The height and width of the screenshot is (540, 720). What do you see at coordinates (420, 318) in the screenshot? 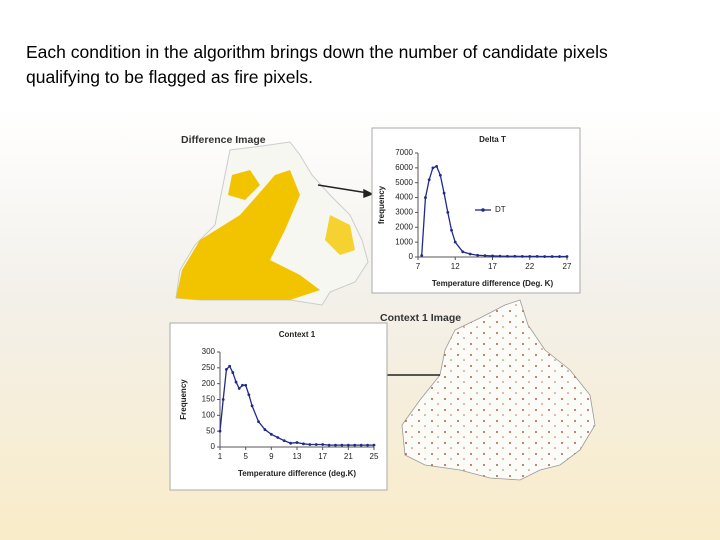
I see `image-label: Context 1 Image` at bounding box center [420, 318].